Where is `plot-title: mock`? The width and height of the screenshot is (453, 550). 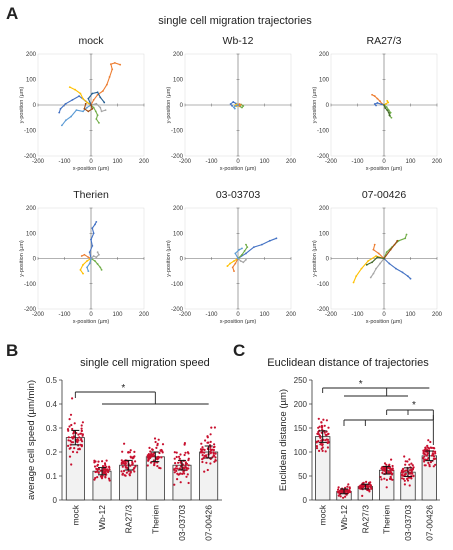 plot-title: mock is located at coordinates (91, 41).